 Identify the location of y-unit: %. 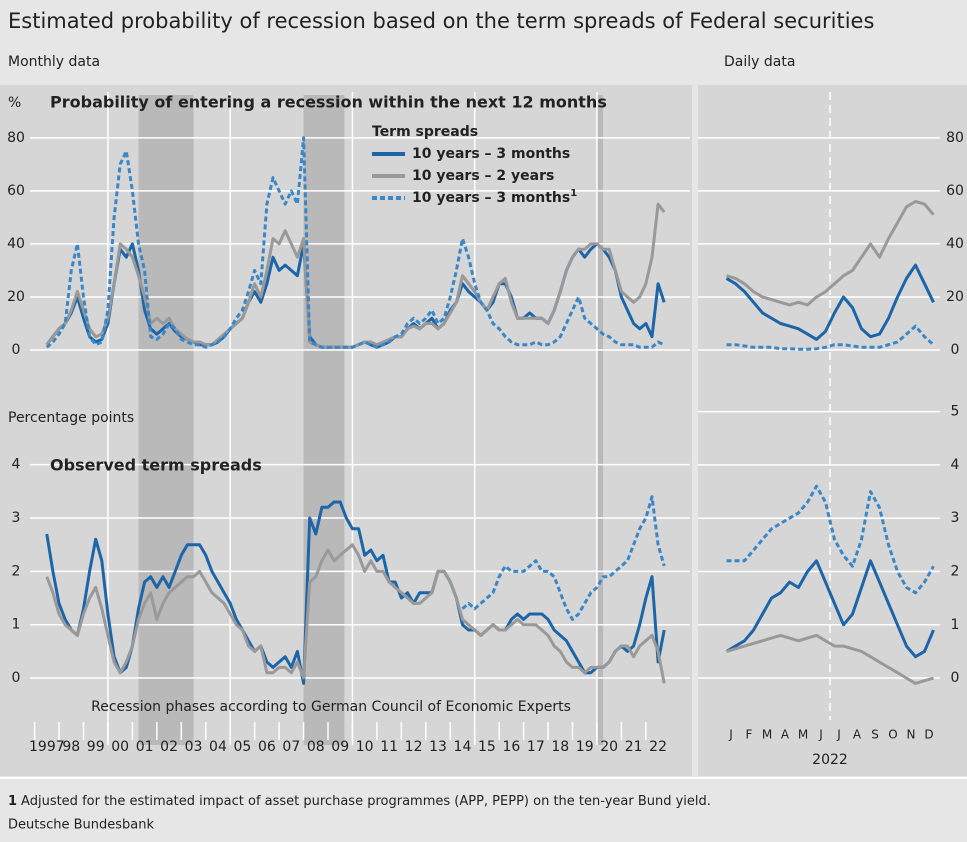
(14, 103).